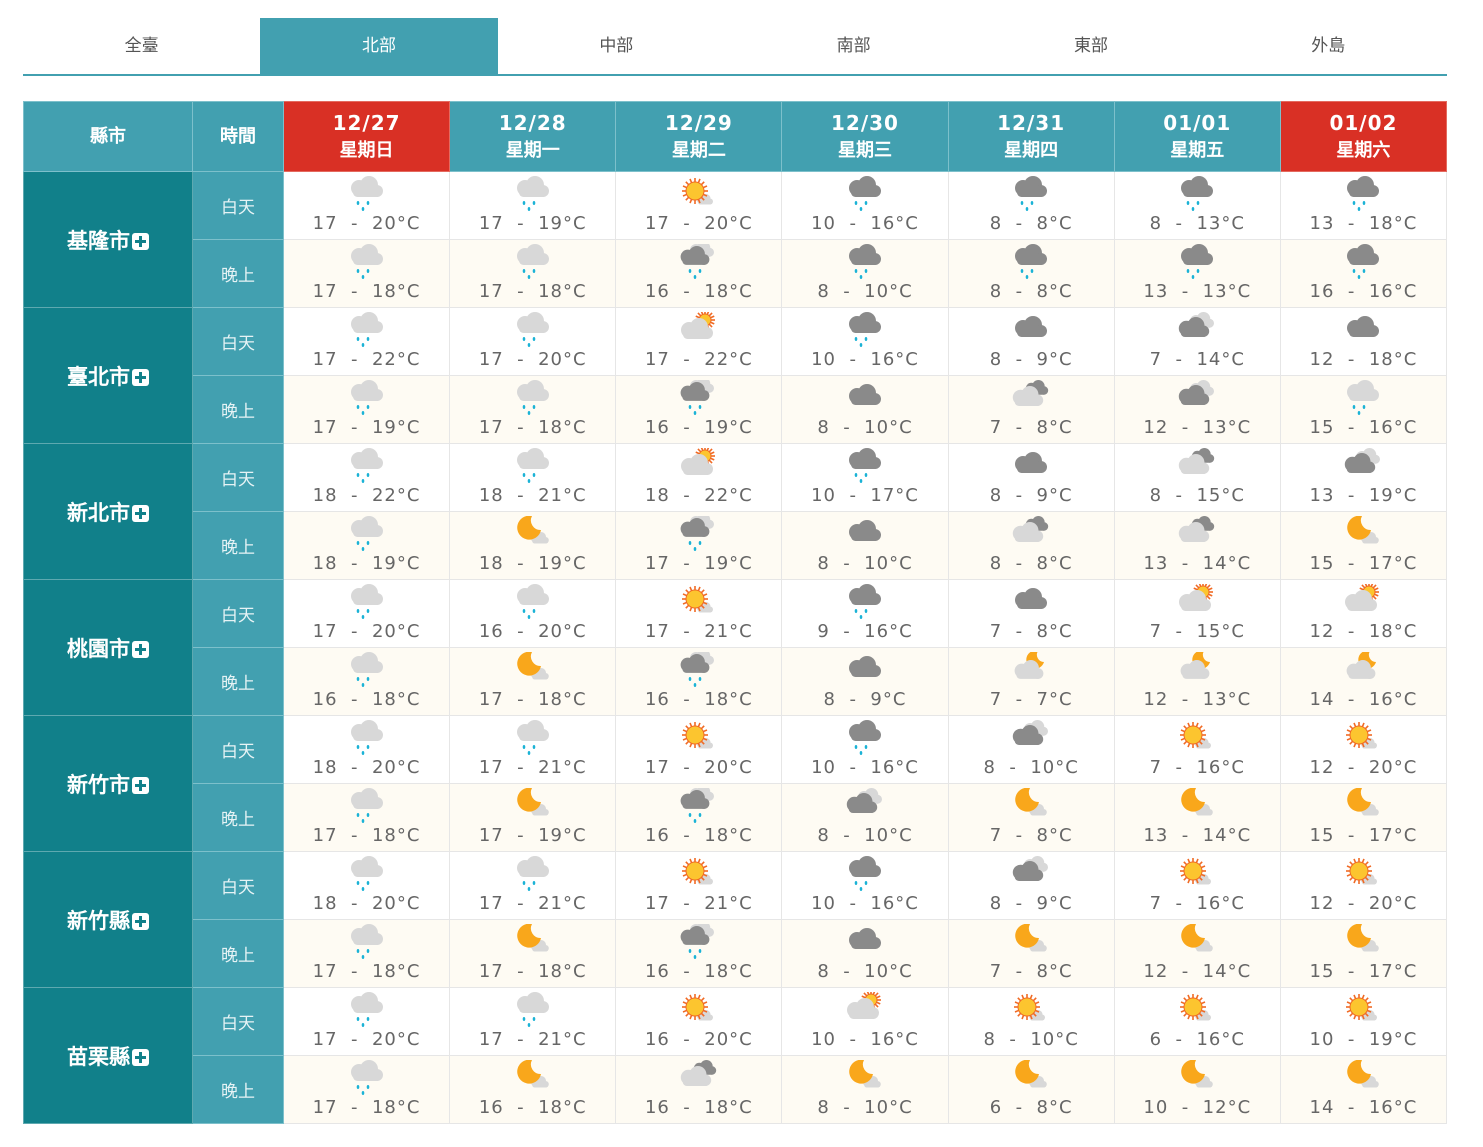 The width and height of the screenshot is (1483, 1147). Describe the element at coordinates (865, 613) in the screenshot. I see `forecast-cell: 9 - 16°C` at that location.